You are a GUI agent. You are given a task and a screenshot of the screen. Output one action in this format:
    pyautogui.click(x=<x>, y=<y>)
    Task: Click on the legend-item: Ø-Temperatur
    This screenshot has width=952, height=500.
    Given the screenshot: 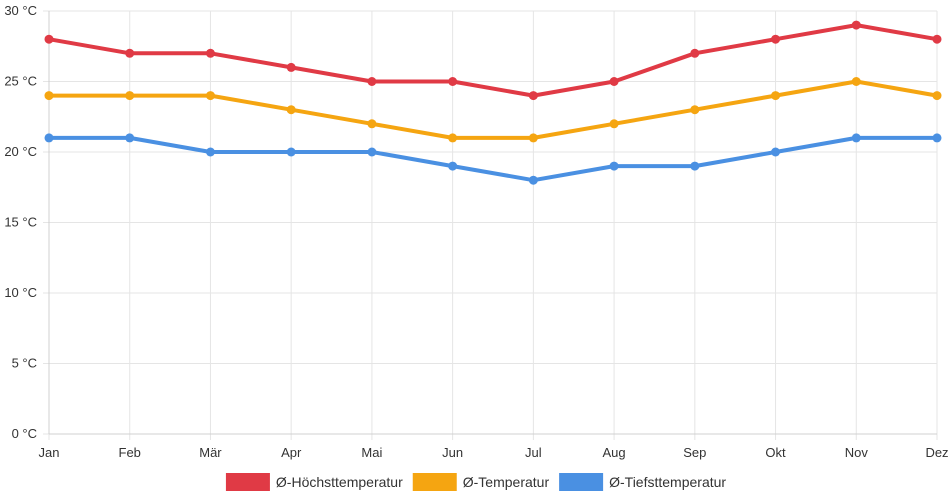 What is the action you would take?
    pyautogui.click(x=481, y=482)
    